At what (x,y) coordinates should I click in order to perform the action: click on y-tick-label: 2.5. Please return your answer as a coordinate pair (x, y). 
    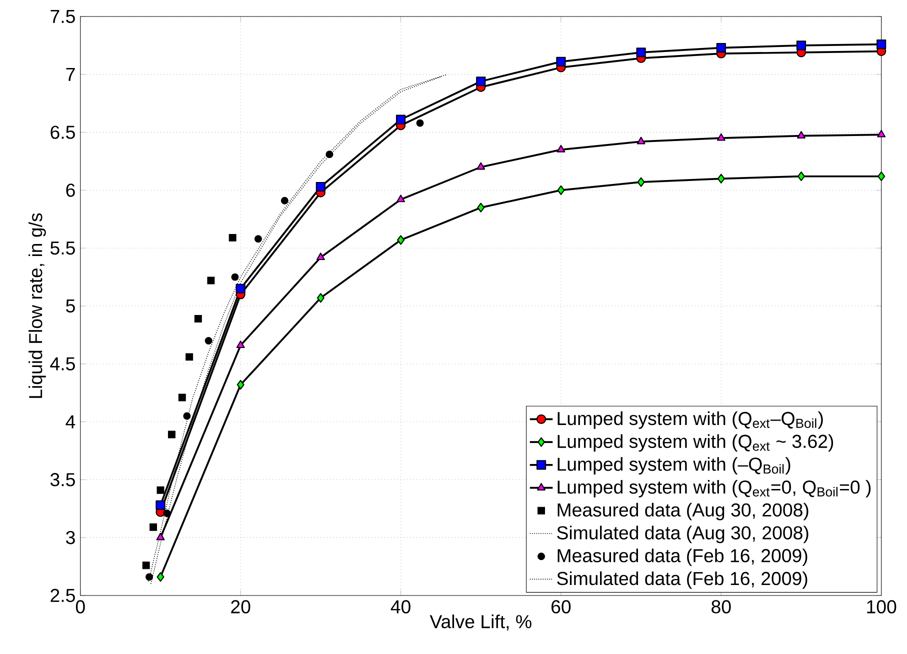
    Looking at the image, I should click on (62, 595).